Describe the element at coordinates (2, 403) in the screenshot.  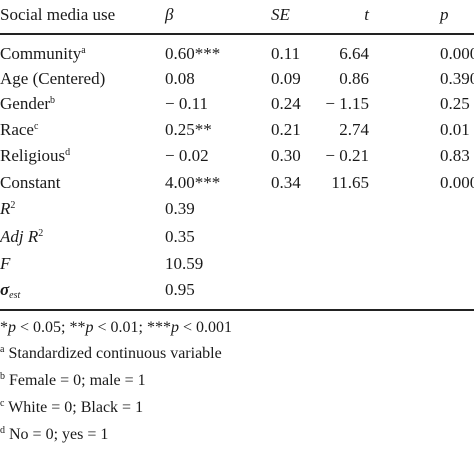
I see `footnote-c-mark: c` at that location.